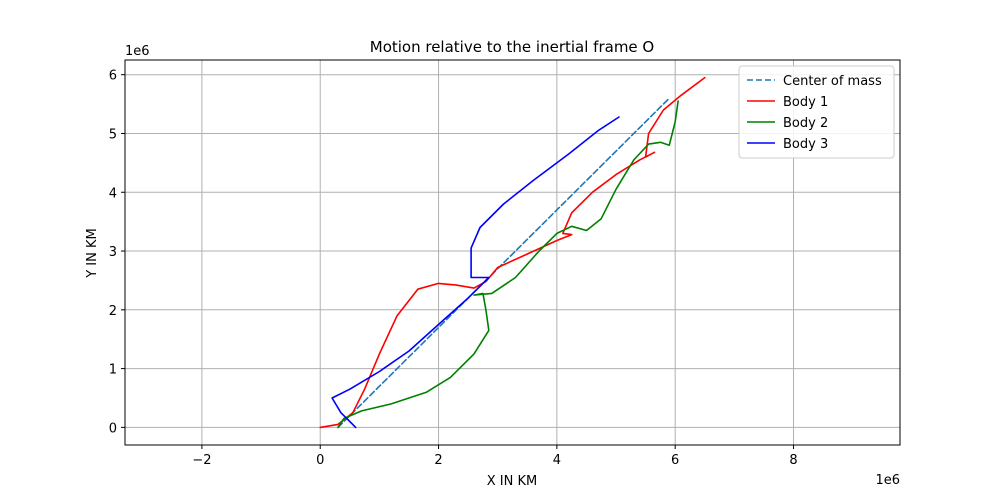 Image resolution: width=1000 pixels, height=500 pixels. I want to click on legend-label: Center of mass, so click(832, 81).